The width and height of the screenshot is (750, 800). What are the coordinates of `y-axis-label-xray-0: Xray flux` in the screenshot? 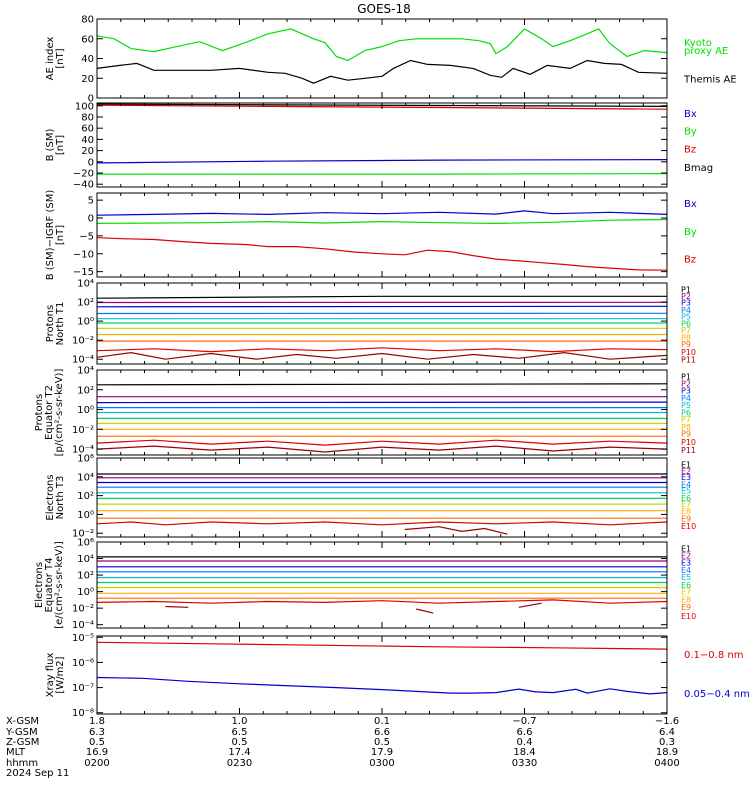 It's located at (50, 675).